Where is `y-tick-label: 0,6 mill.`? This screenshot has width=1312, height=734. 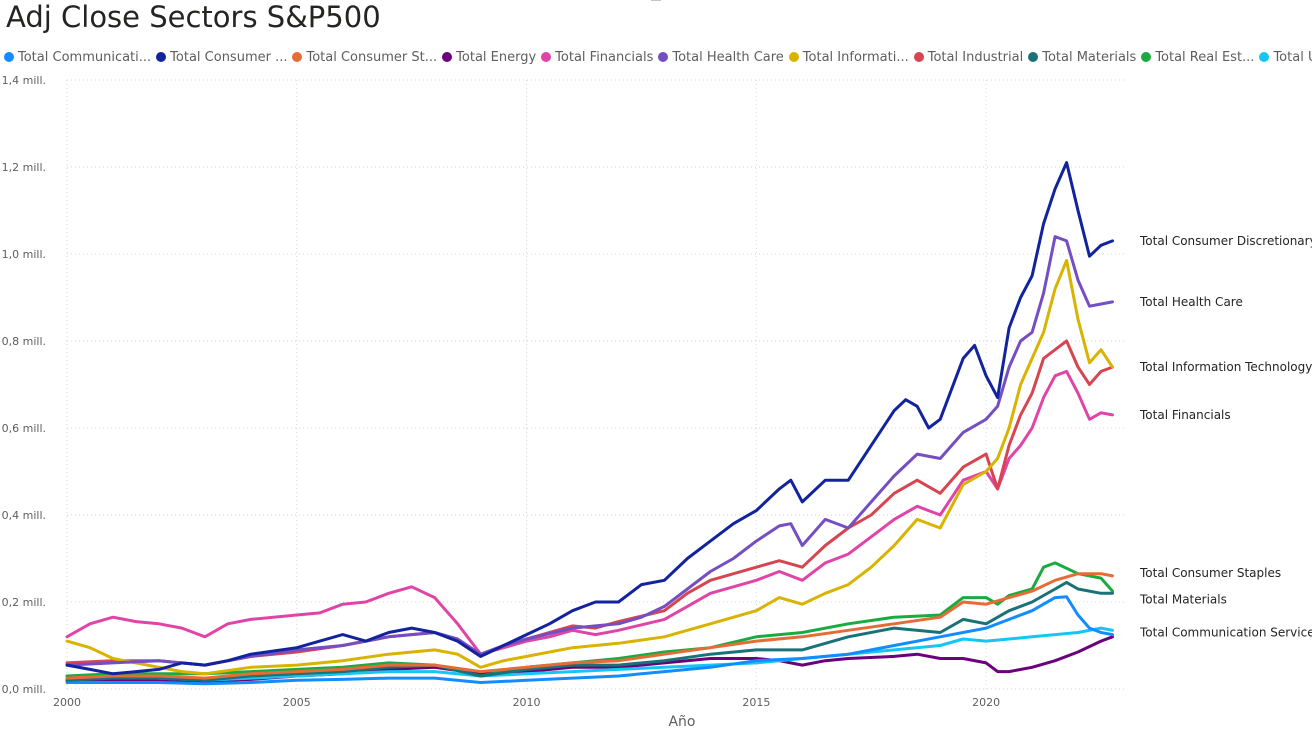 y-tick-label: 0,6 mill. is located at coordinates (24, 428).